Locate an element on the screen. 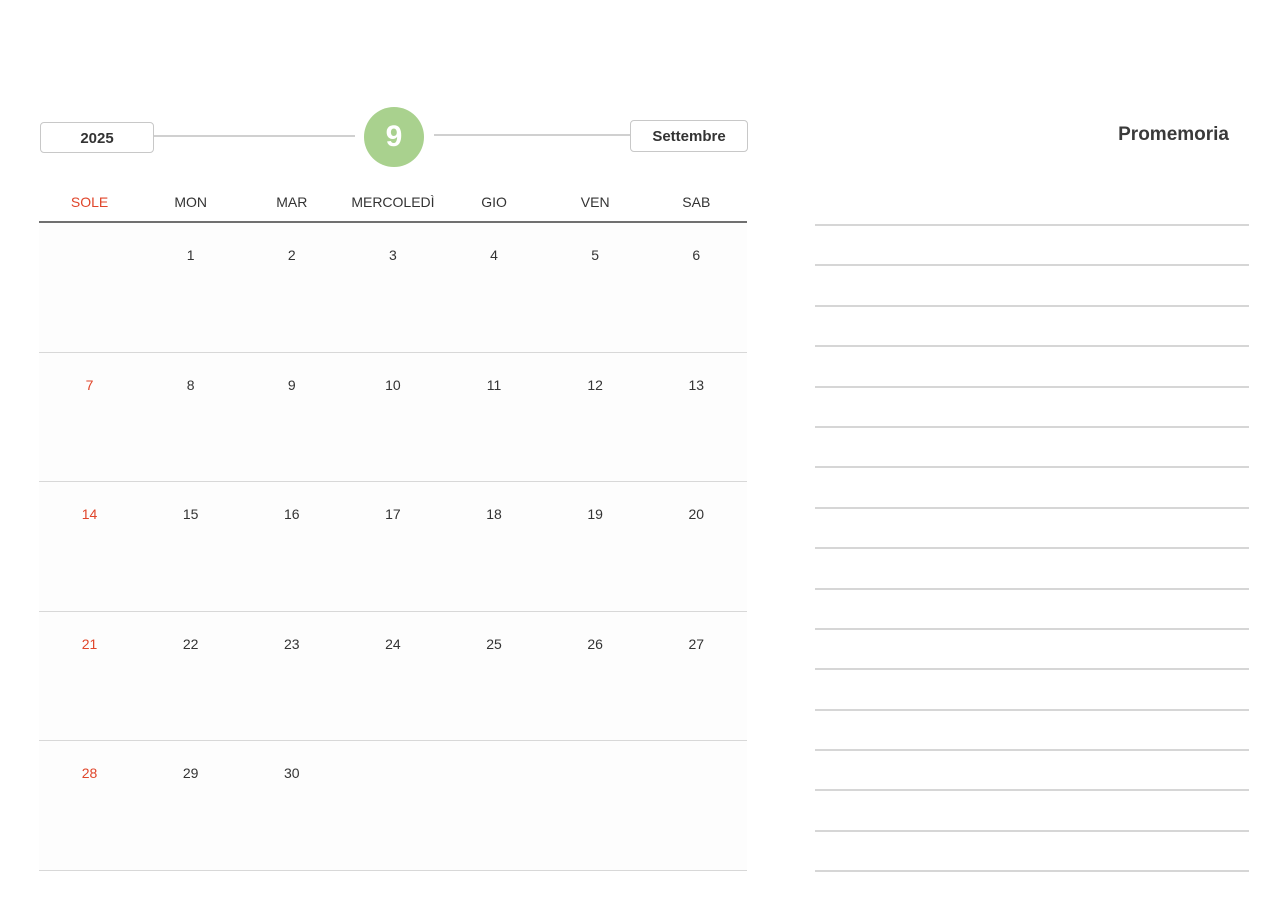 This screenshot has width=1280, height=916. weekday-label: MERCOLEDÌ is located at coordinates (393, 202).